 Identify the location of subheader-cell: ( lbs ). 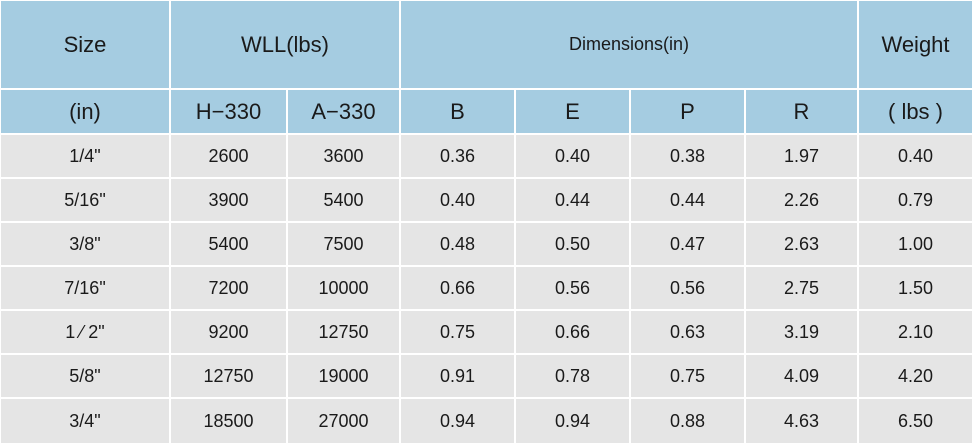
(915, 111).